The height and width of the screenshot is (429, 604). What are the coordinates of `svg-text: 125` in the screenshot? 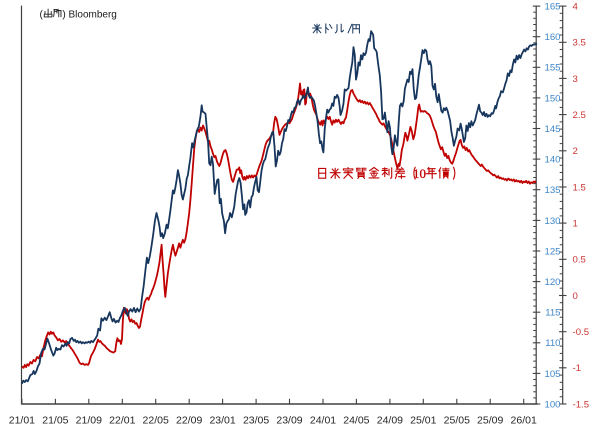 It's located at (552, 251).